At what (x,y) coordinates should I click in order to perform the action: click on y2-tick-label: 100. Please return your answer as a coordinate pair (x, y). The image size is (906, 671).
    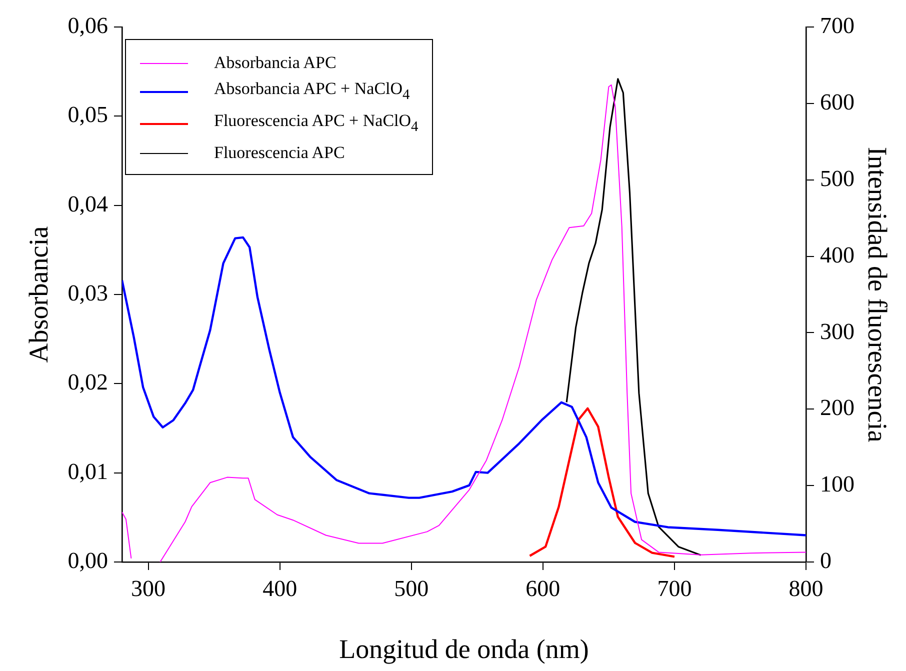
    Looking at the image, I should click on (837, 484).